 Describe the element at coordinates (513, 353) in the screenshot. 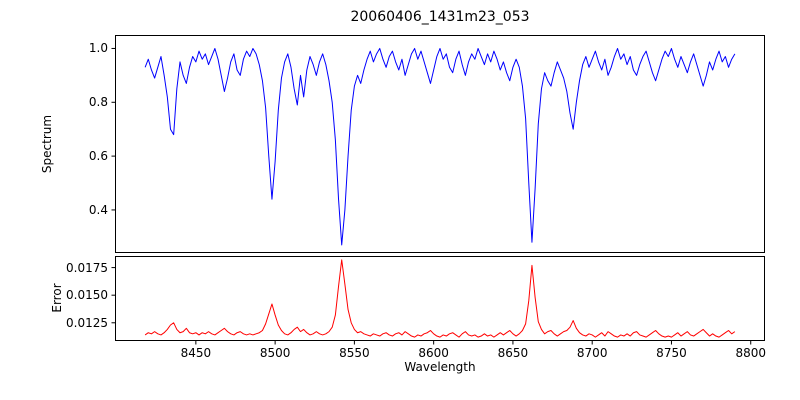

I see `x-tick-label: 8650` at that location.